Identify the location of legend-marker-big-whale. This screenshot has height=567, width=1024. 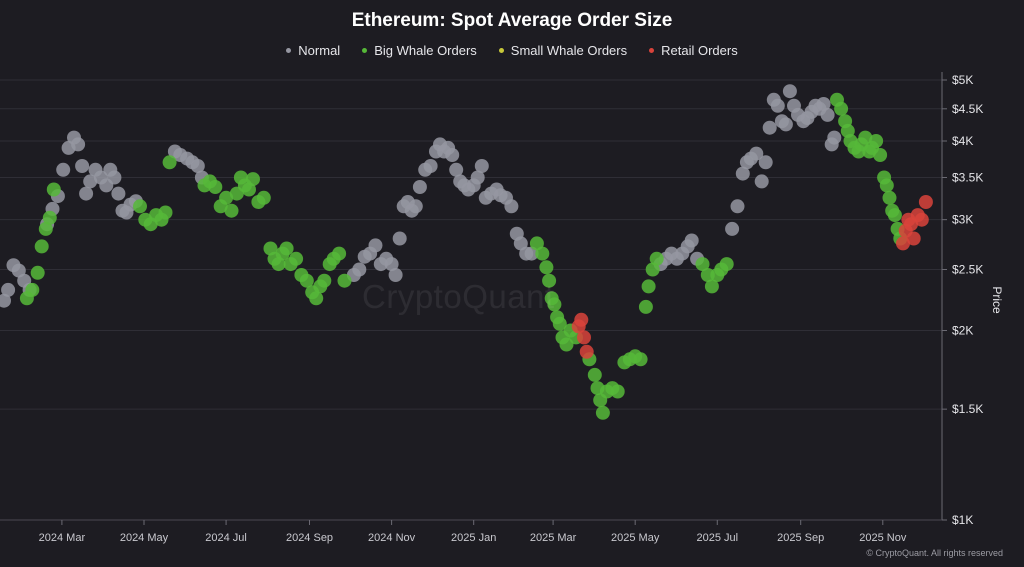
(365, 50).